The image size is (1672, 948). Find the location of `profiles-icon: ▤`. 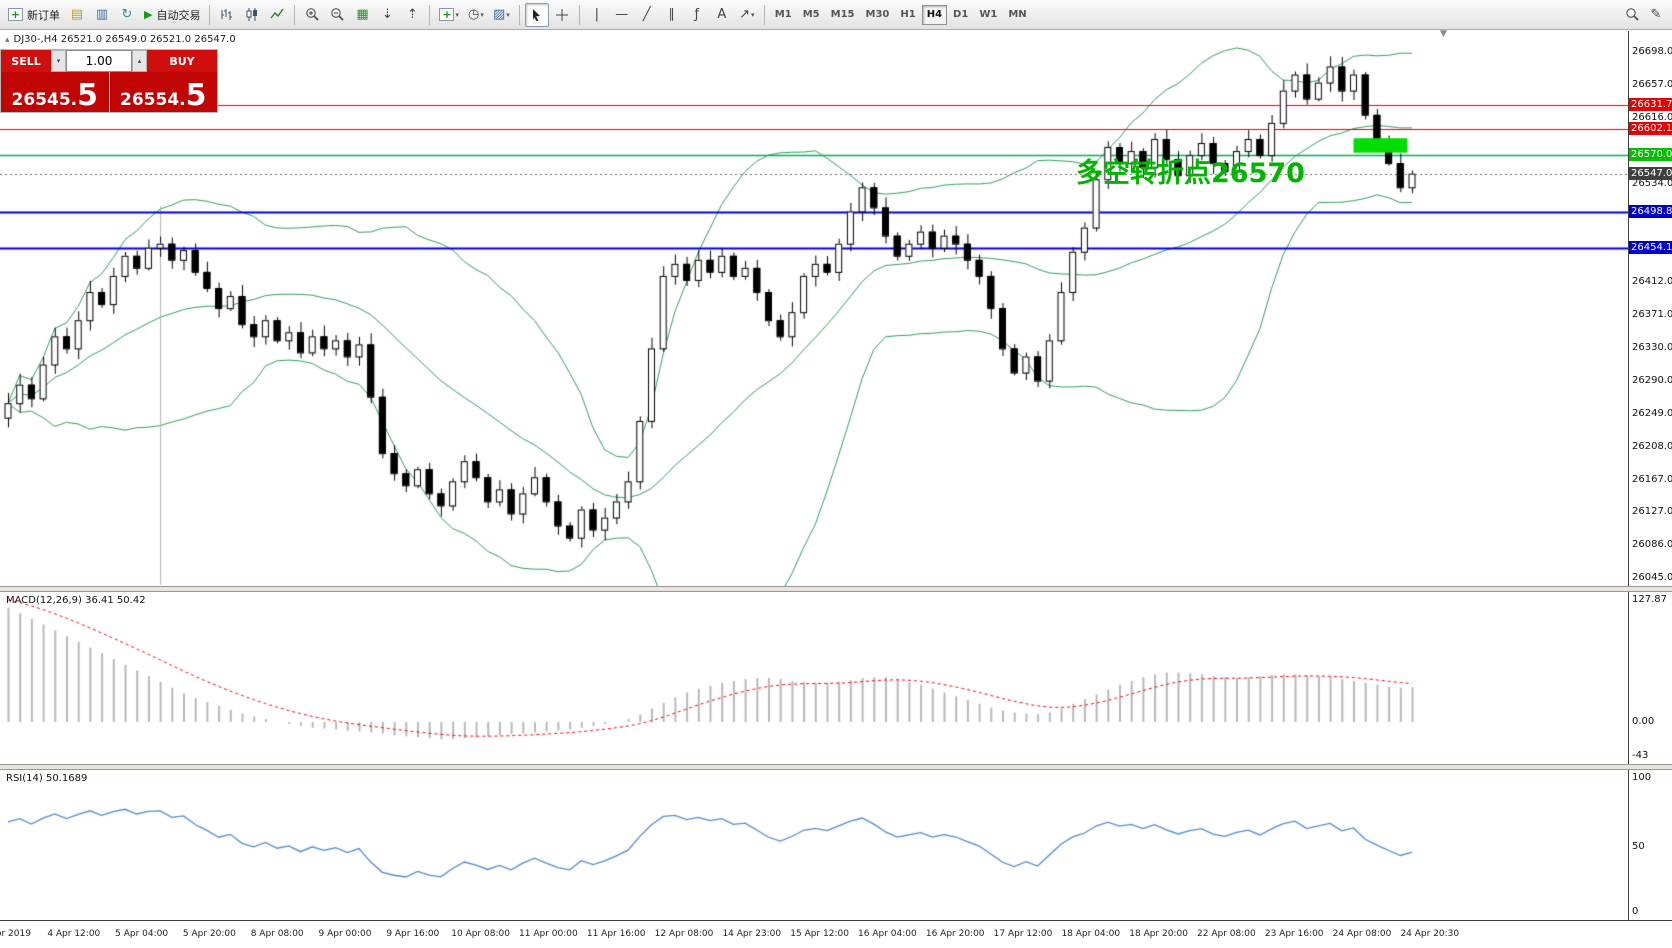

profiles-icon: ▤ is located at coordinates (77, 14).